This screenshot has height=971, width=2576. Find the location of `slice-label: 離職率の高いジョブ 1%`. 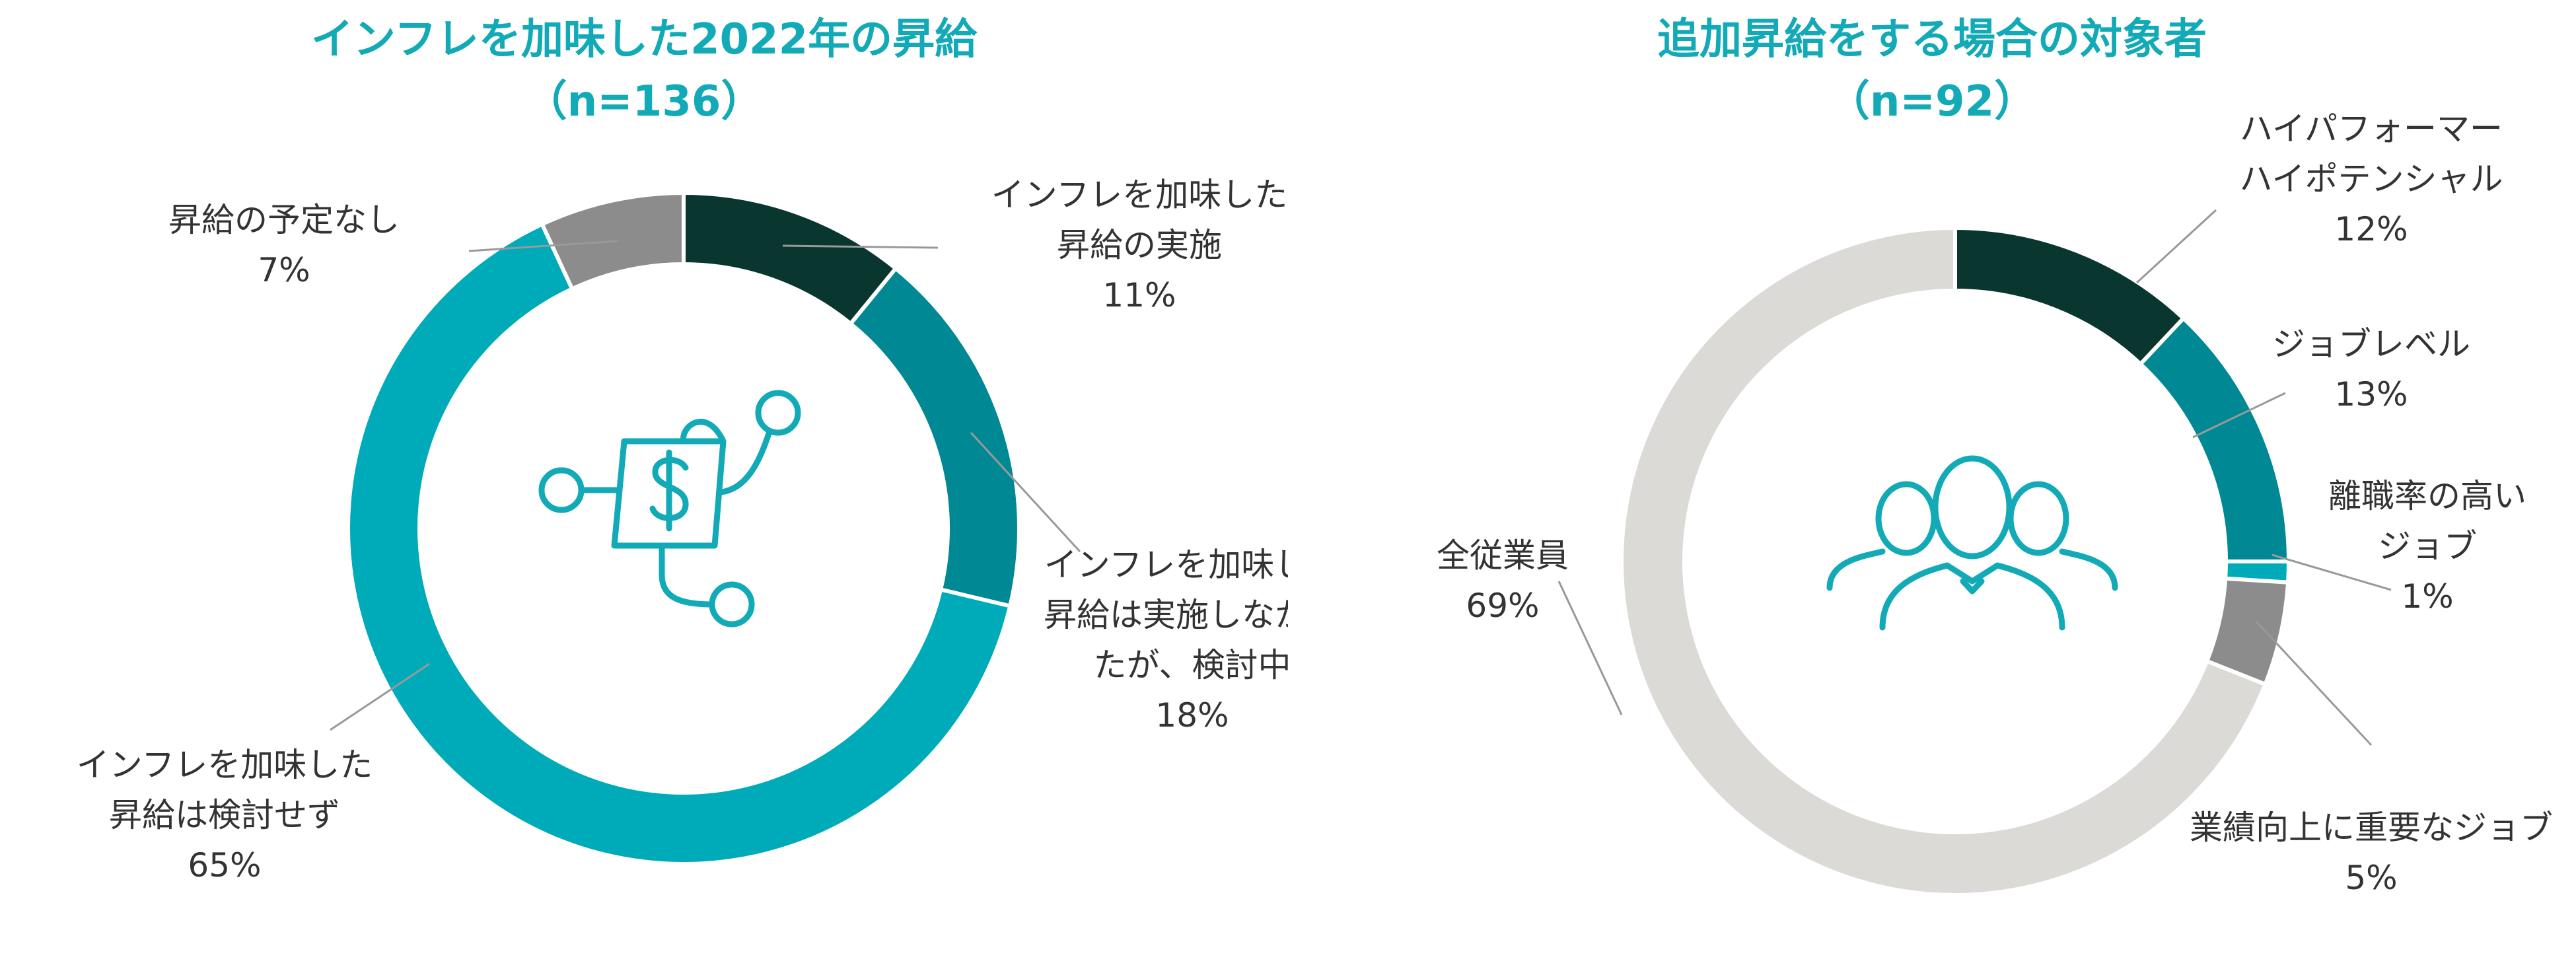

slice-label: 離職率の高いジョブ 1% is located at coordinates (2427, 546).